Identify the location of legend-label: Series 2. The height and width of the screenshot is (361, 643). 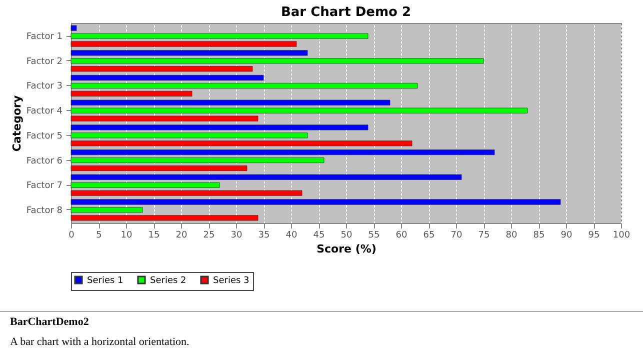
(168, 281).